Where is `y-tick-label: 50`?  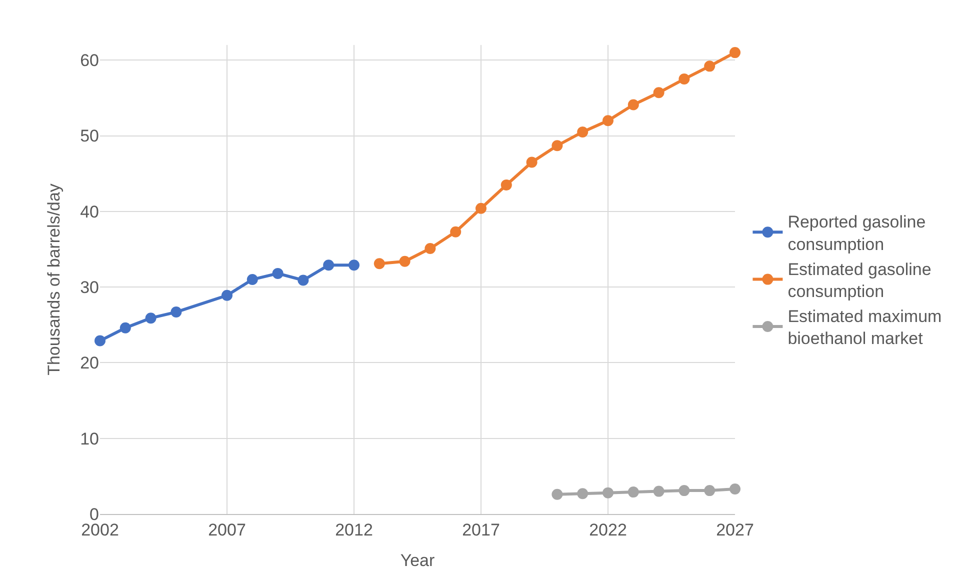 y-tick-label: 50 is located at coordinates (89, 136).